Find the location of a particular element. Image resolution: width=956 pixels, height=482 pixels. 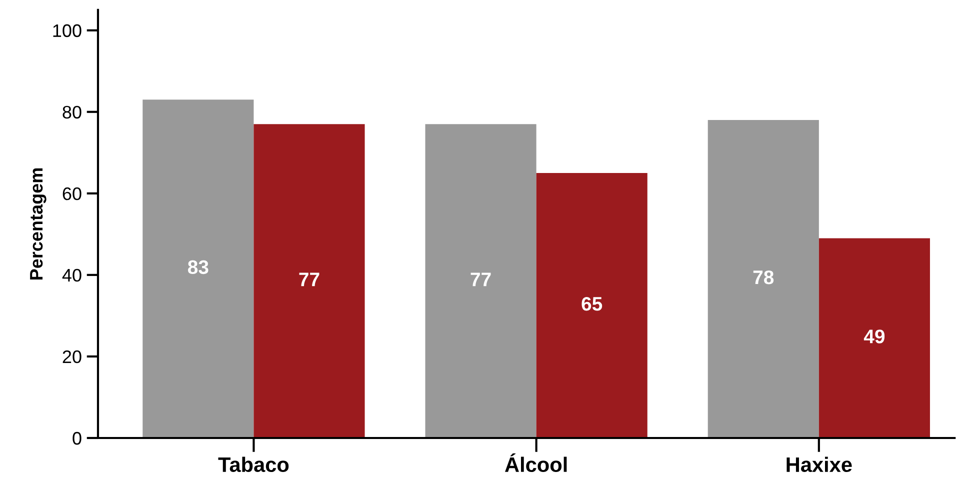

y-axis-title: Percentagem is located at coordinates (38, 224).